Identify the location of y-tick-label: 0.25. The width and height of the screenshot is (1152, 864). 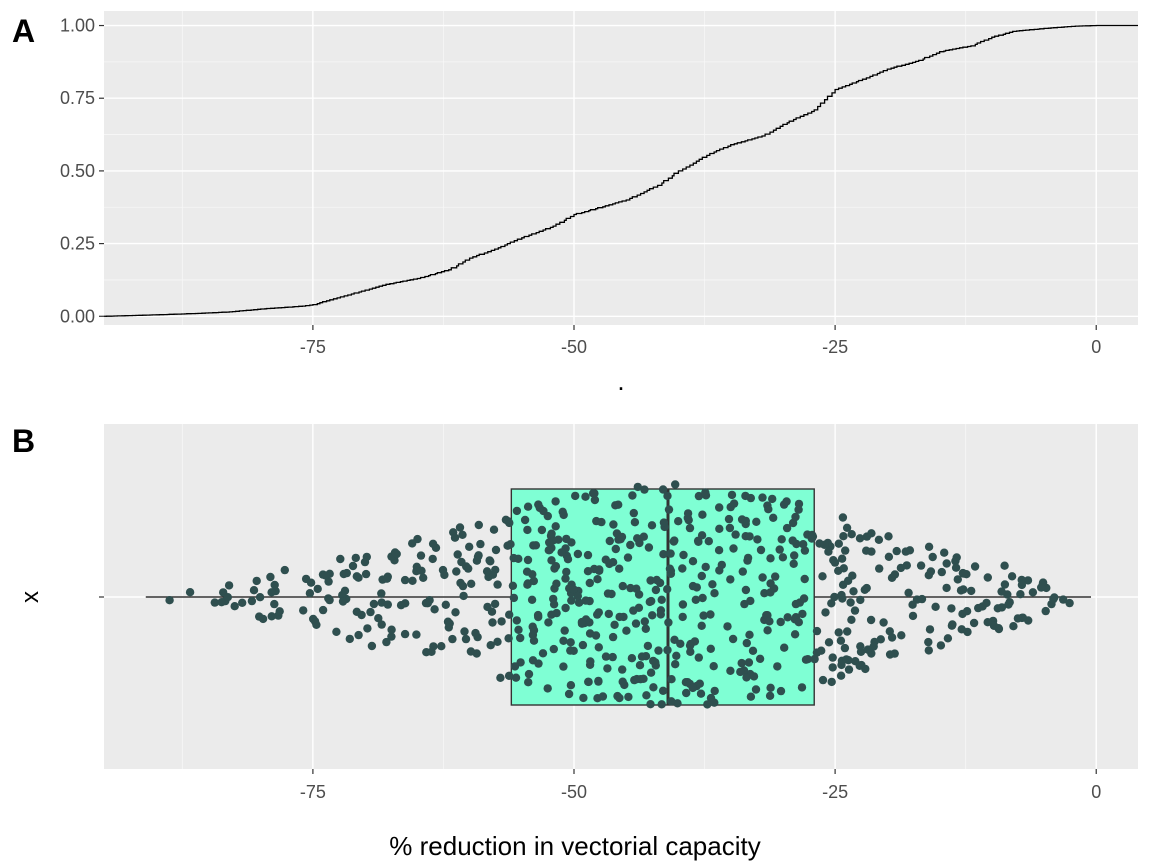
(77, 244).